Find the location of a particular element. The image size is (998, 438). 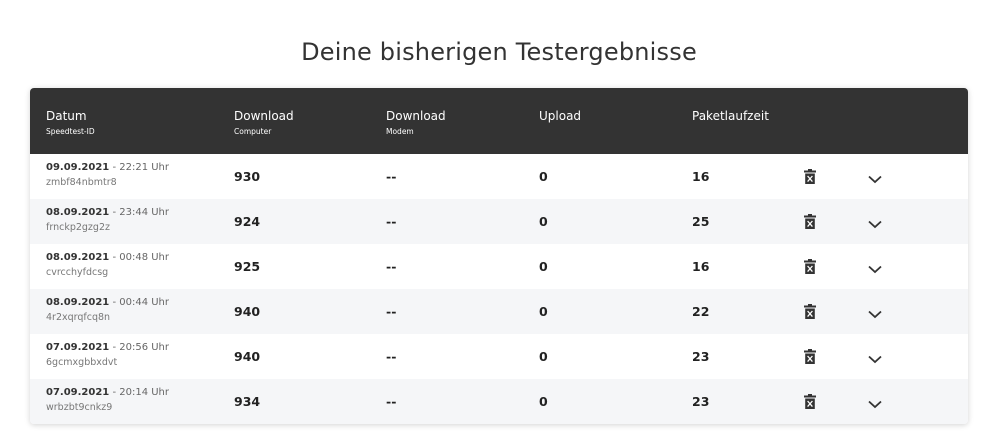

test-time: - 22:21 Uhr is located at coordinates (139, 167).